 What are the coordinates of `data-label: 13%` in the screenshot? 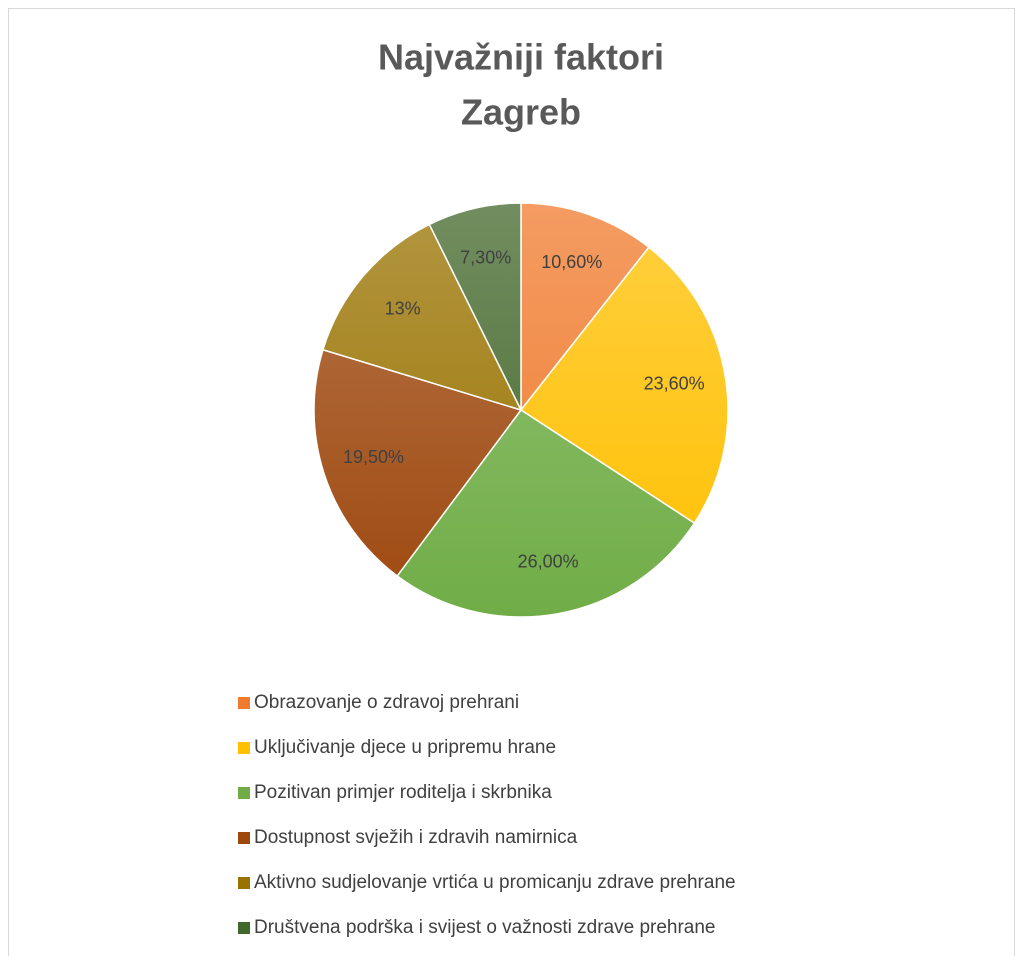 It's located at (403, 308).